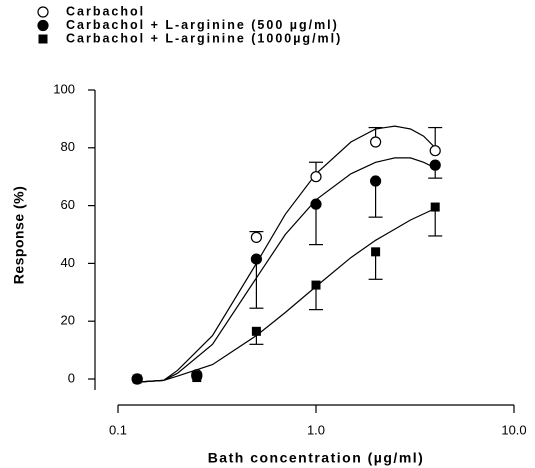  I want to click on legend-label: Carbachol + L-arginine (1000µg/ml), so click(204, 38).